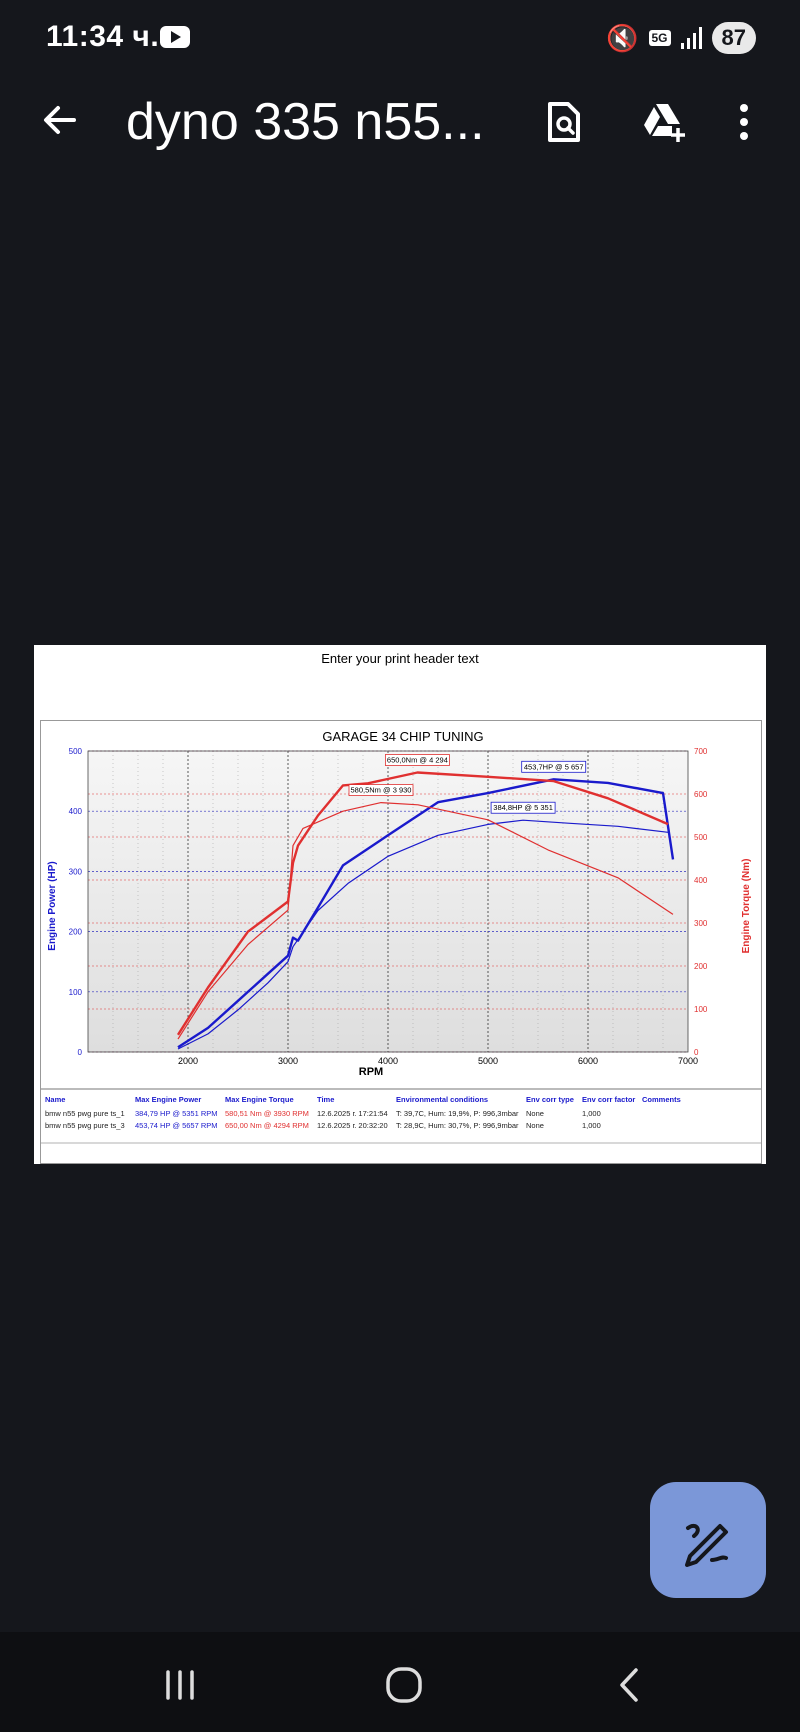 The width and height of the screenshot is (800, 1732). I want to click on youtube-notification-icon, so click(175, 37).